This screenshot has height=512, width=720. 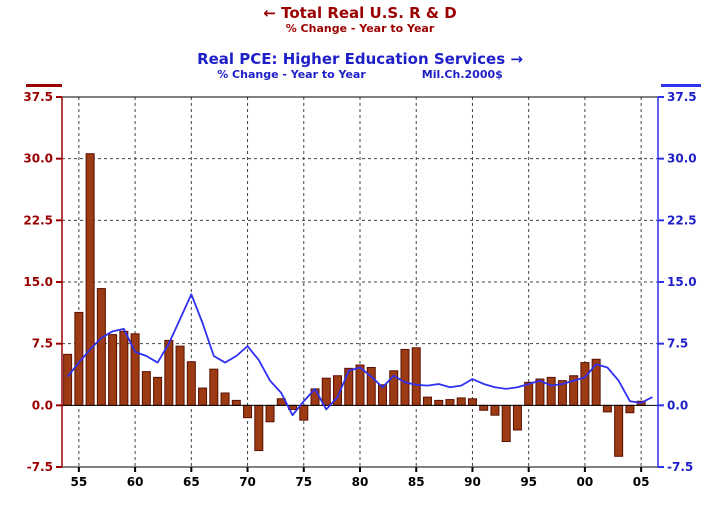 What do you see at coordinates (247, 482) in the screenshot?
I see `svg-text: 70` at bounding box center [247, 482].